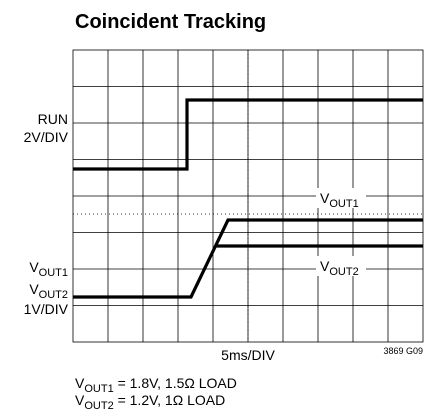 This screenshot has width=446, height=414. I want to click on vout1-label: VOUT1, so click(48, 269).